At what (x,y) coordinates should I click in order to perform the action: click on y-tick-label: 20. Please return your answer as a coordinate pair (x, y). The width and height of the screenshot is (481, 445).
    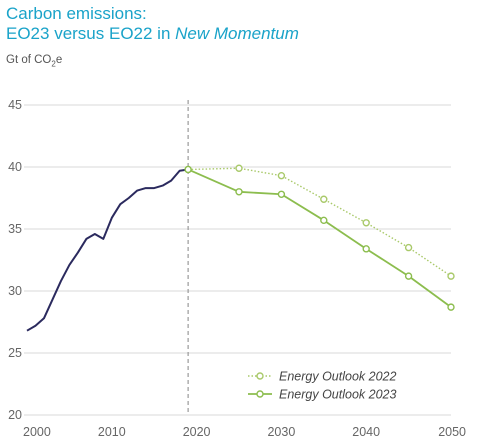
    Looking at the image, I should click on (15, 415).